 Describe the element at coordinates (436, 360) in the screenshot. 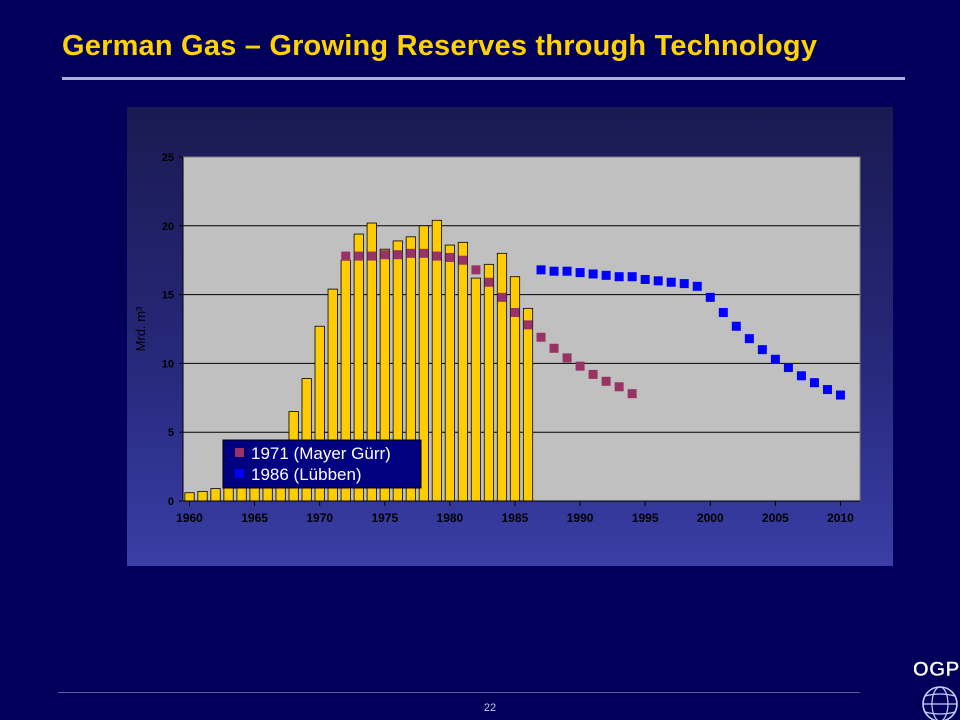

I see `bar-1979` at that location.